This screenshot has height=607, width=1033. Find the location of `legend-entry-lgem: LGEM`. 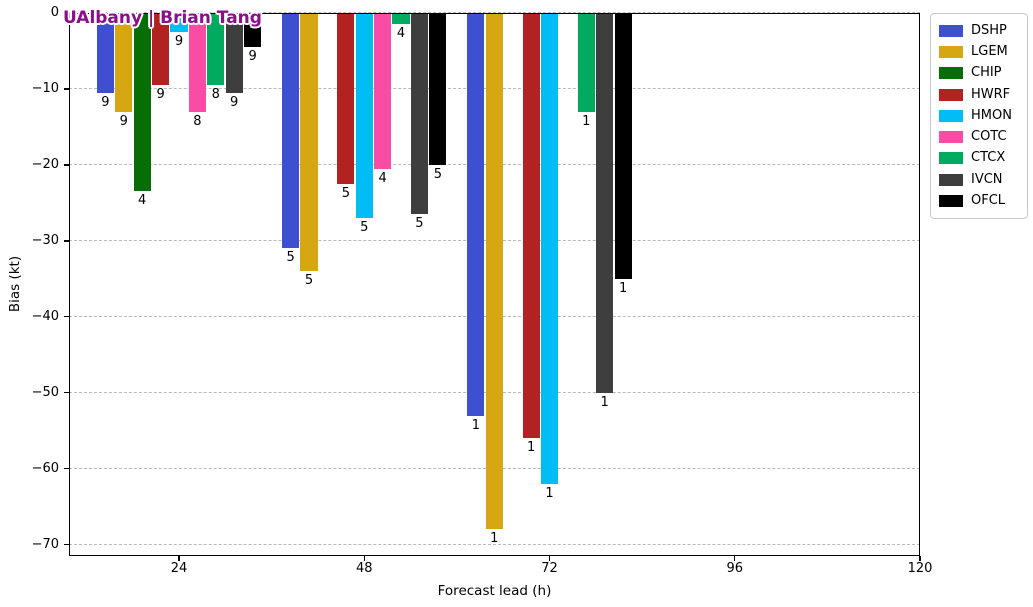

legend-entry-lgem: LGEM is located at coordinates (979, 51).